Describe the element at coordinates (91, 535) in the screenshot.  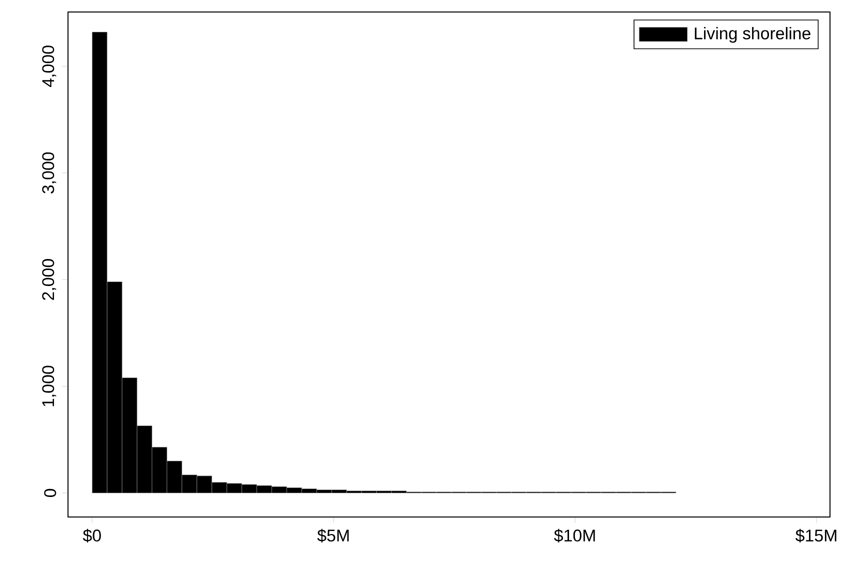
I see `x-tick-label: $0` at that location.